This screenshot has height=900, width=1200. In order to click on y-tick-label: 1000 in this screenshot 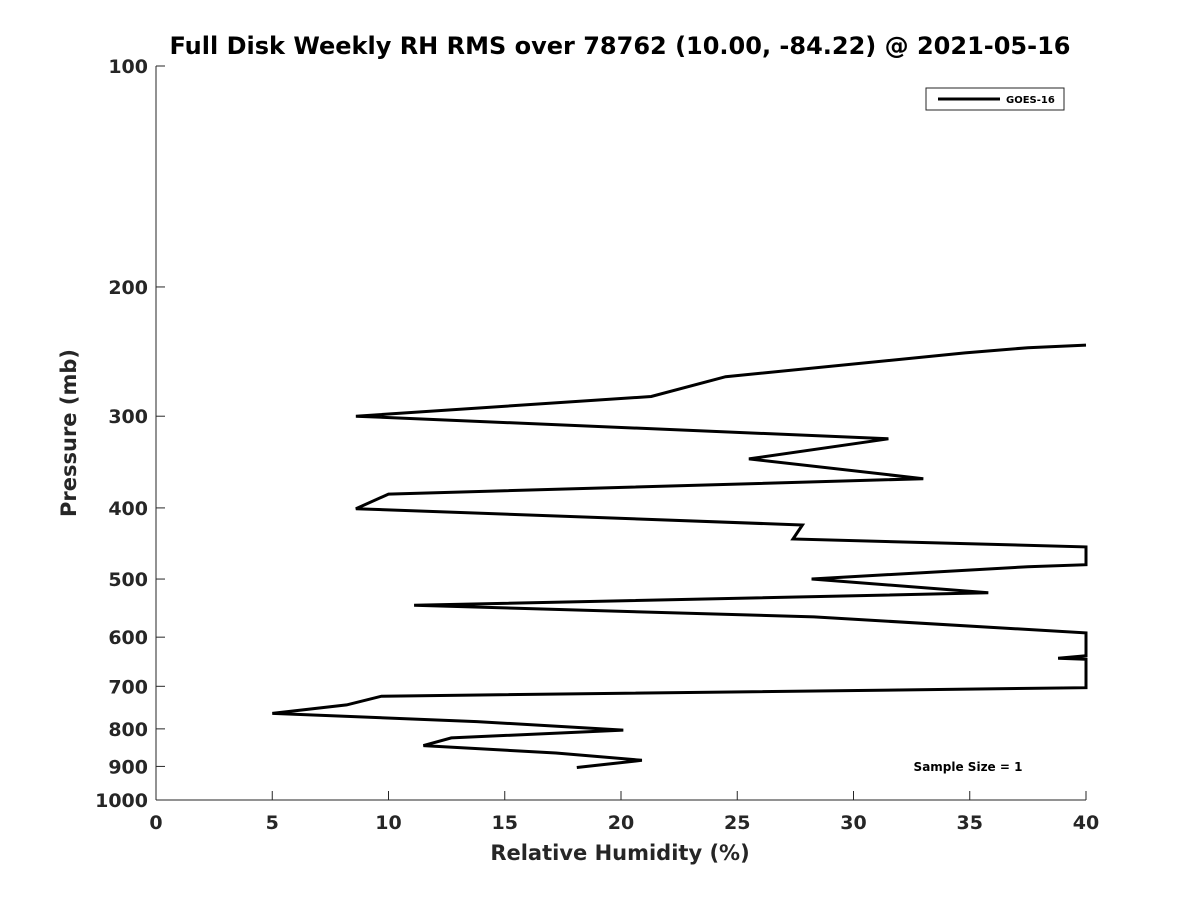, I will do `click(121, 801)`.